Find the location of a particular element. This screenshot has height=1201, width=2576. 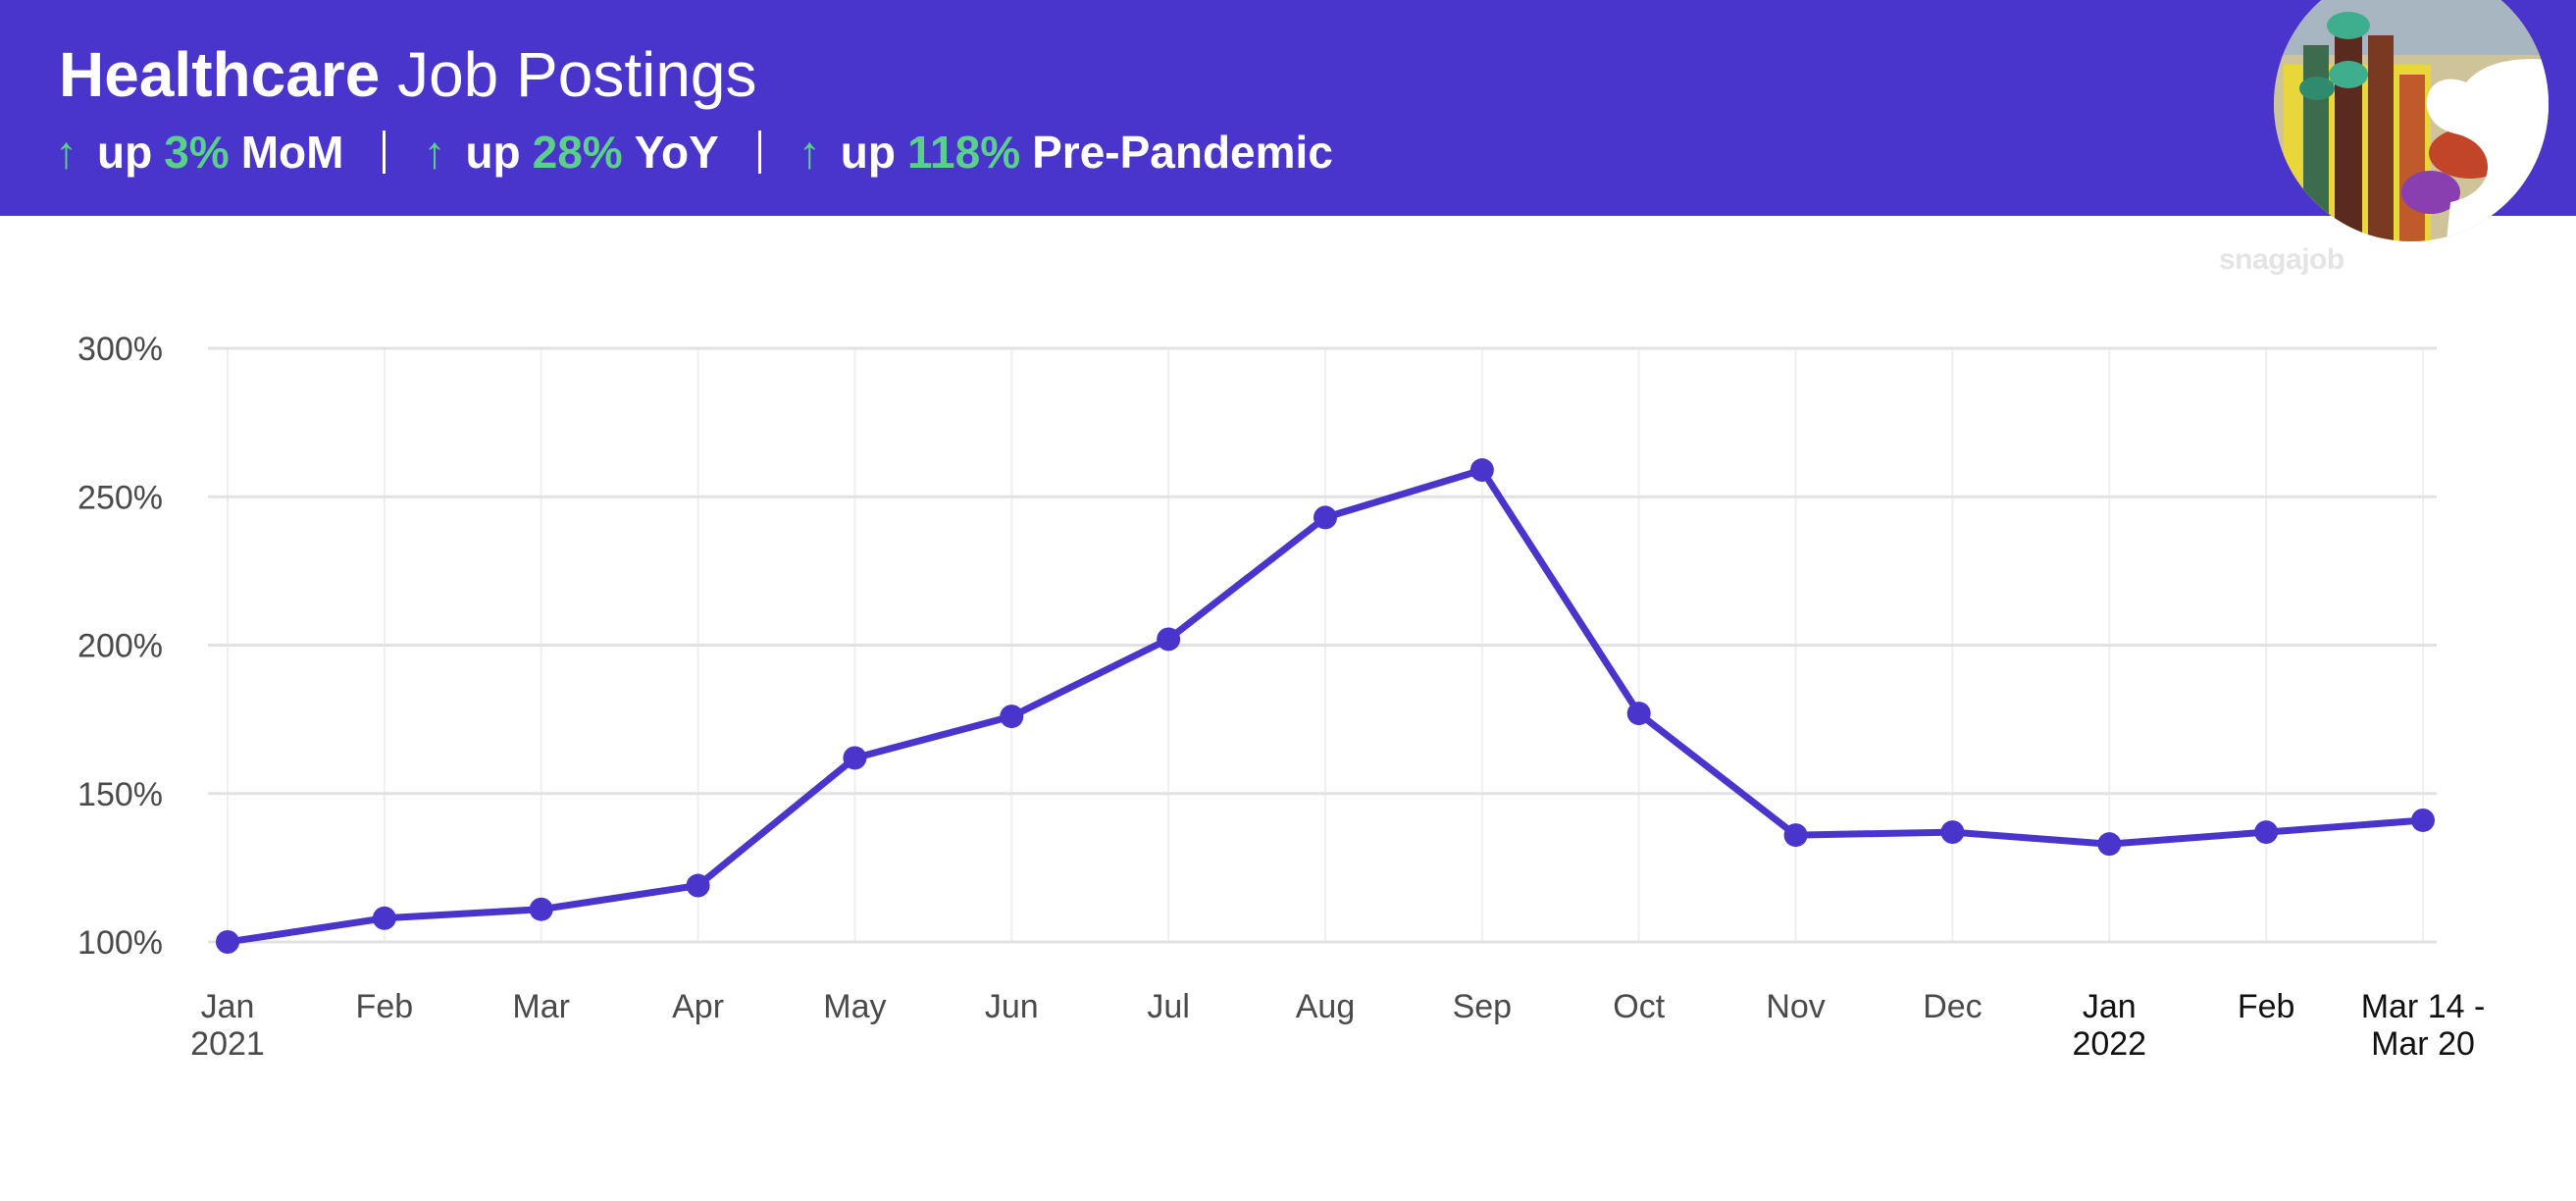

header-photo is located at coordinates (2411, 120).